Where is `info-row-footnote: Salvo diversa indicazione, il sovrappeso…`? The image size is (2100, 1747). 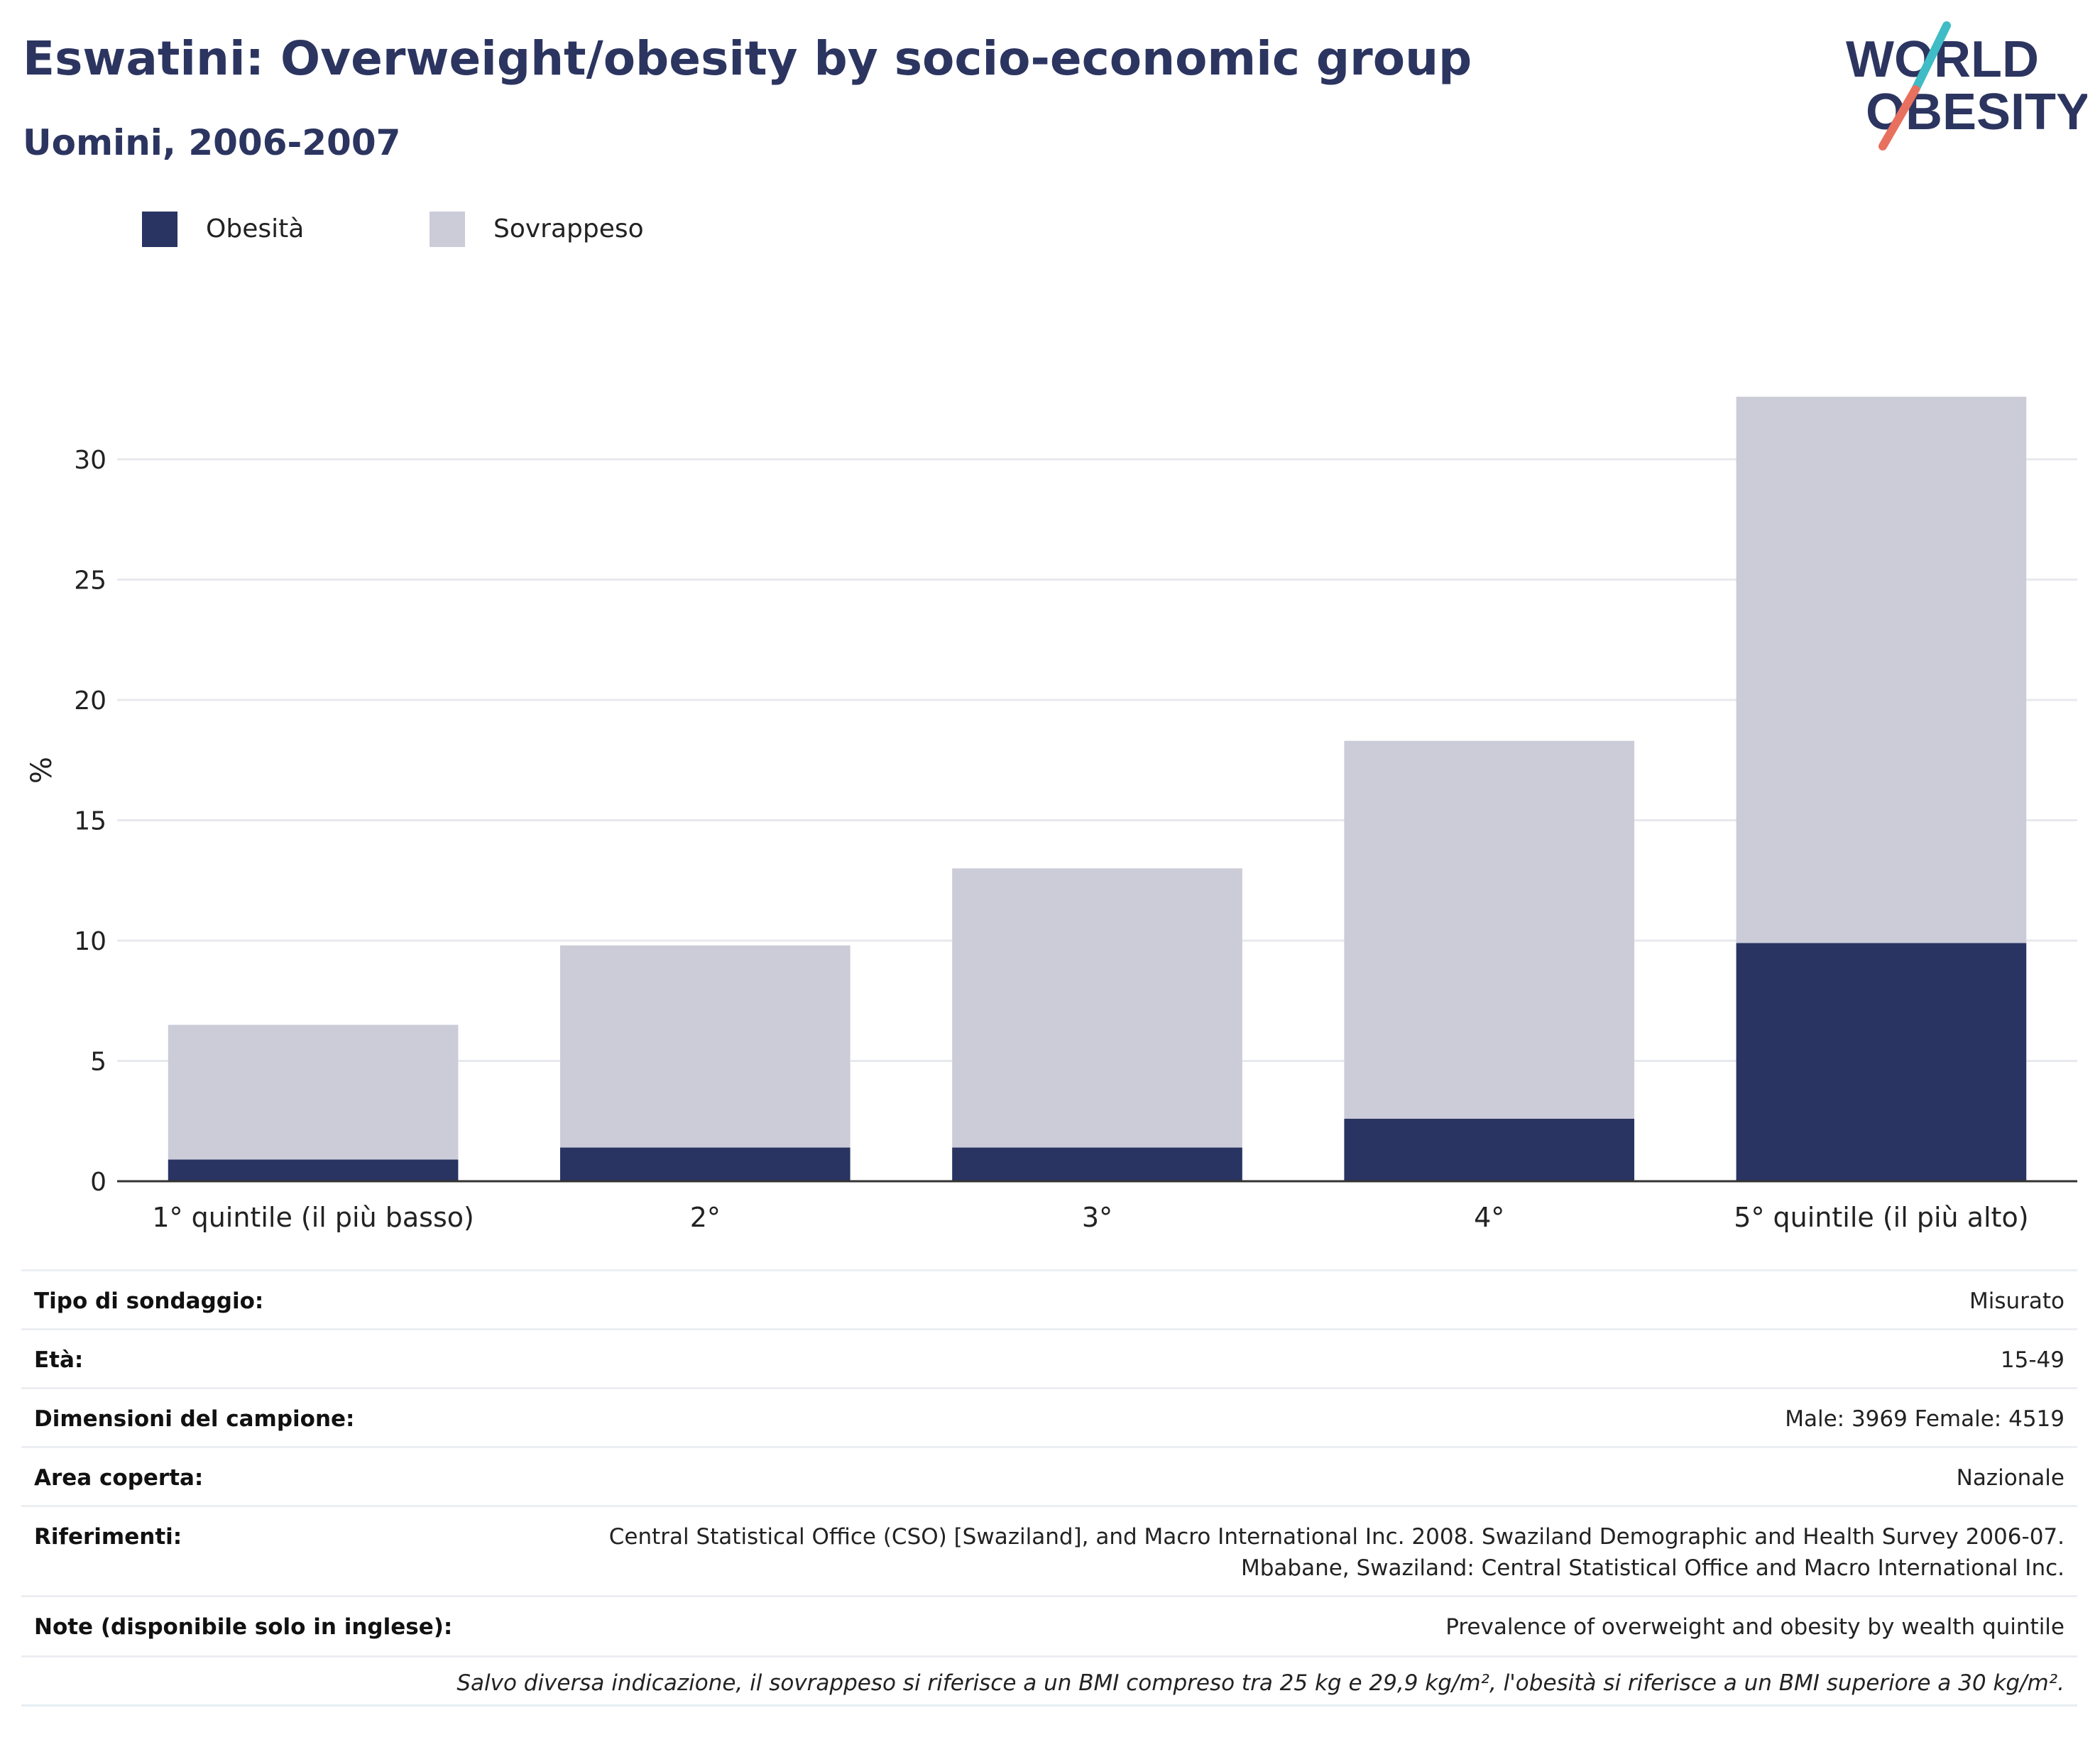 info-row-footnote: Salvo diversa indicazione, il sovrappeso… is located at coordinates (1049, 1679).